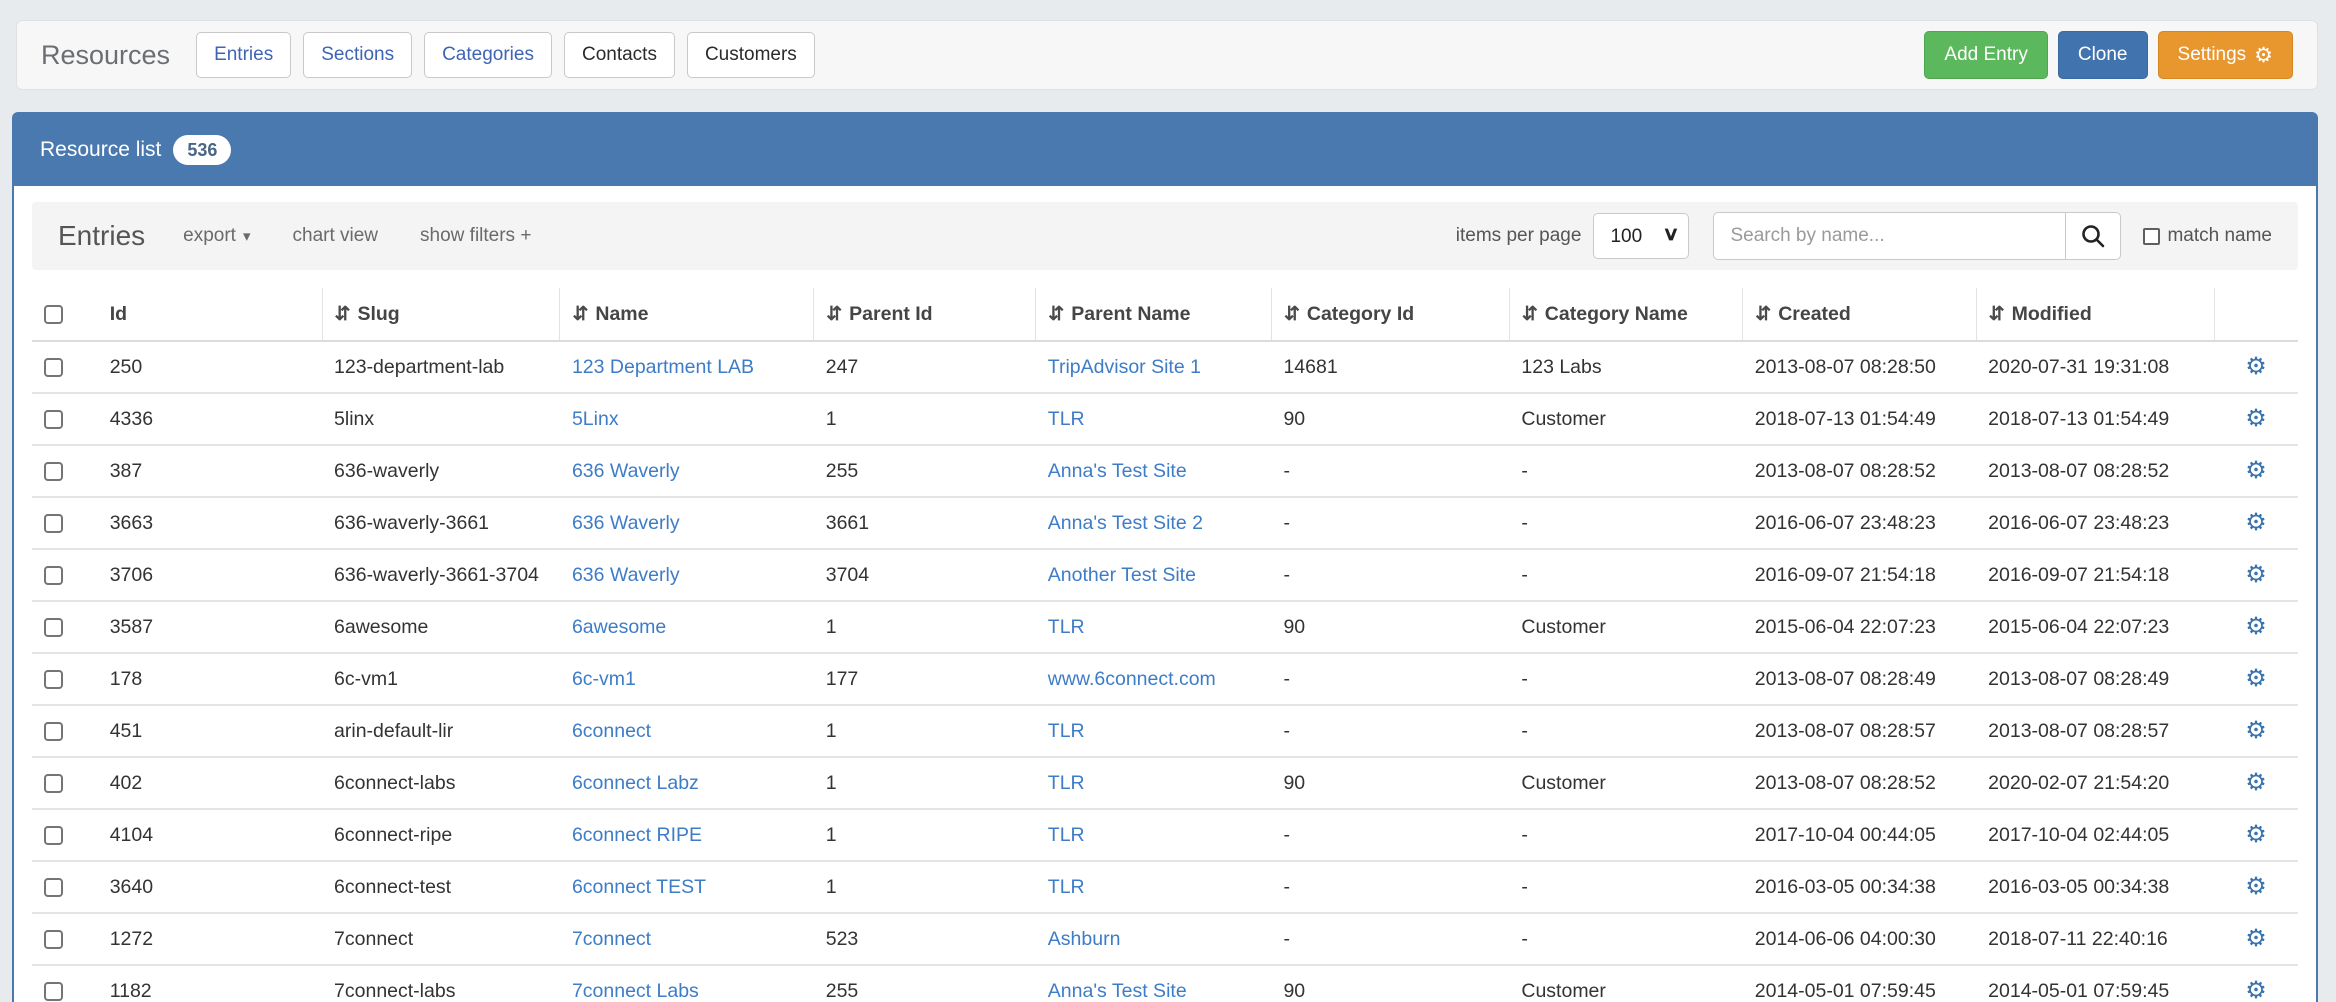  What do you see at coordinates (2152, 236) in the screenshot?
I see `match-name-checkbox` at bounding box center [2152, 236].